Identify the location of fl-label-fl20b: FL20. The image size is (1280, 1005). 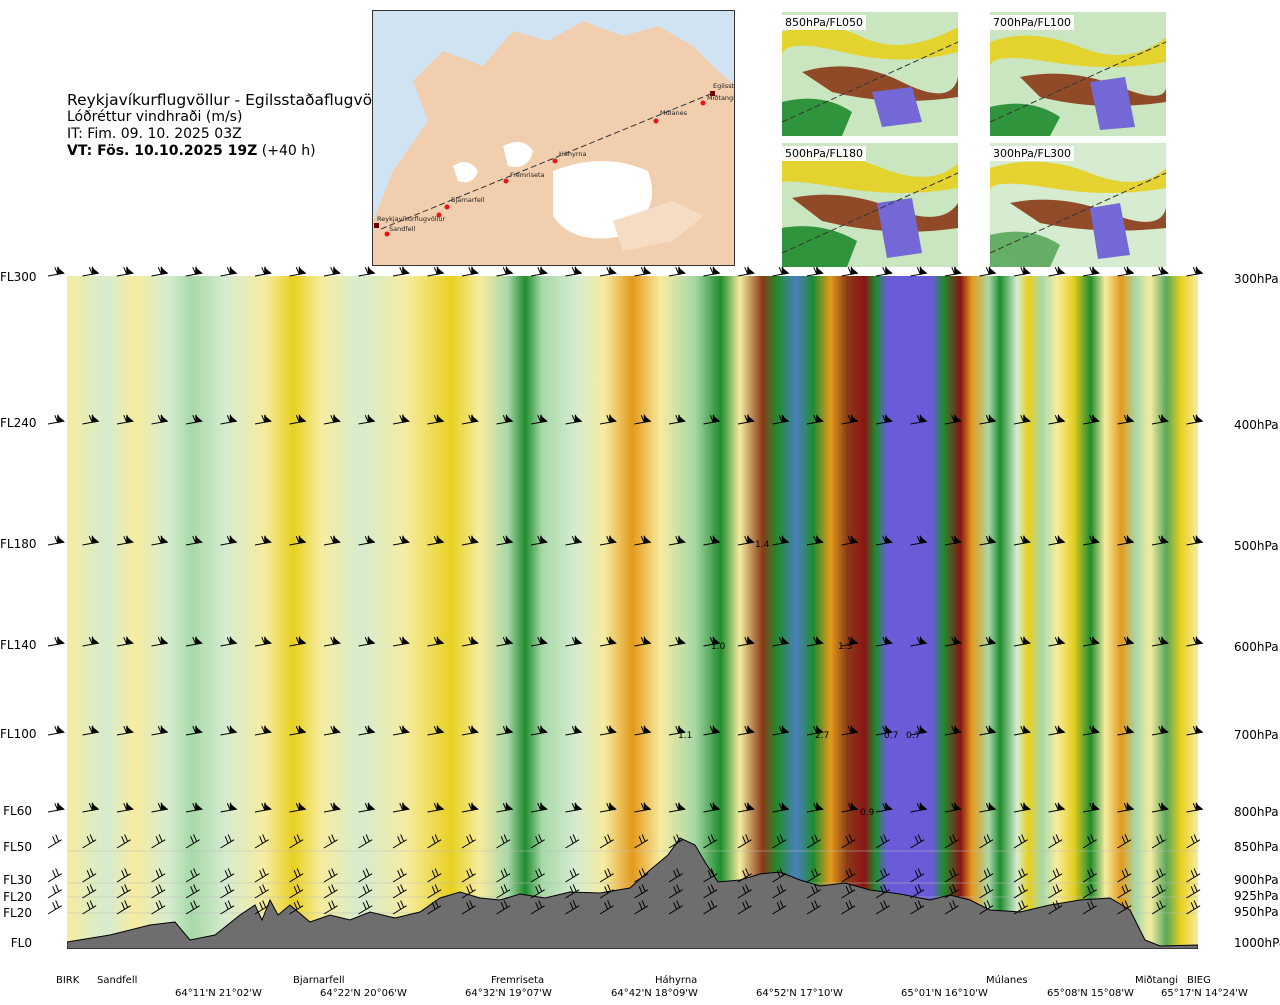
(17, 913).